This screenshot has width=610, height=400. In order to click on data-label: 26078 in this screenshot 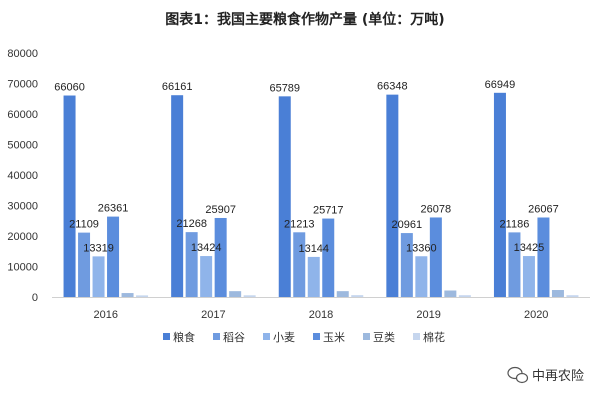, I will do `click(436, 209)`.